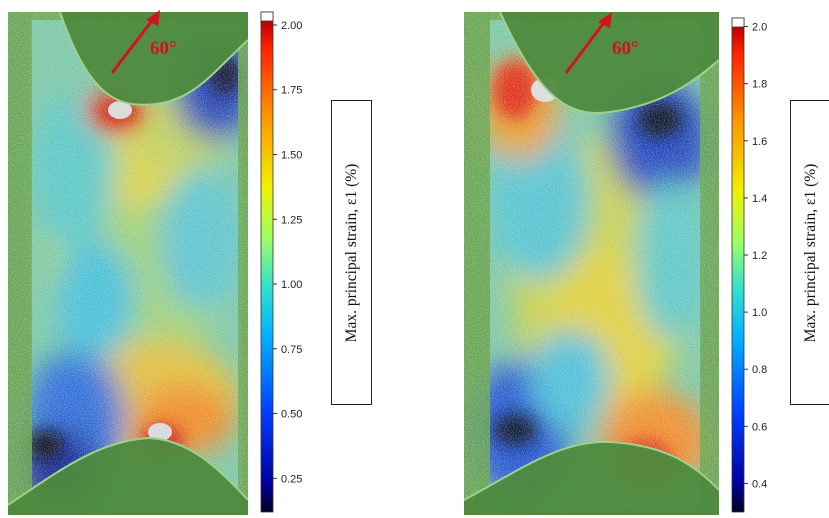  What do you see at coordinates (291, 155) in the screenshot?
I see `colorbar-tick-label: 1.50` at bounding box center [291, 155].